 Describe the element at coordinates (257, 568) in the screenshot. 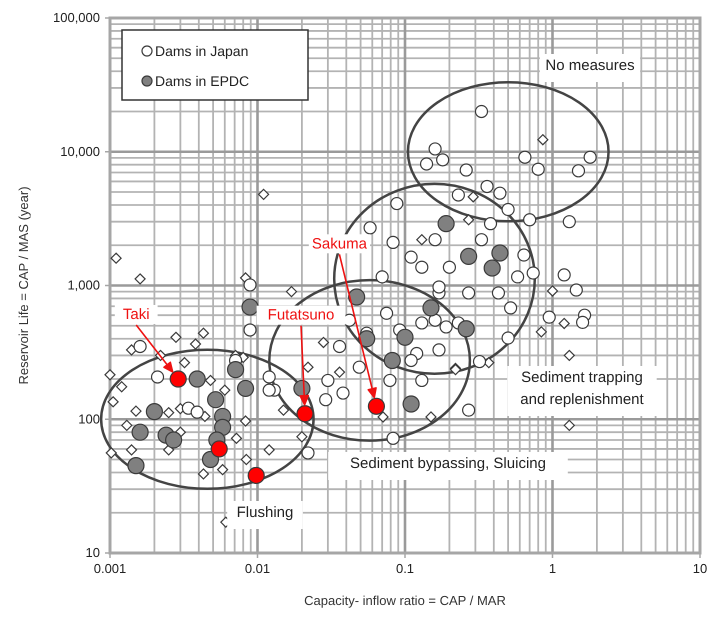

I see `x-tick-label: 0.01` at that location.